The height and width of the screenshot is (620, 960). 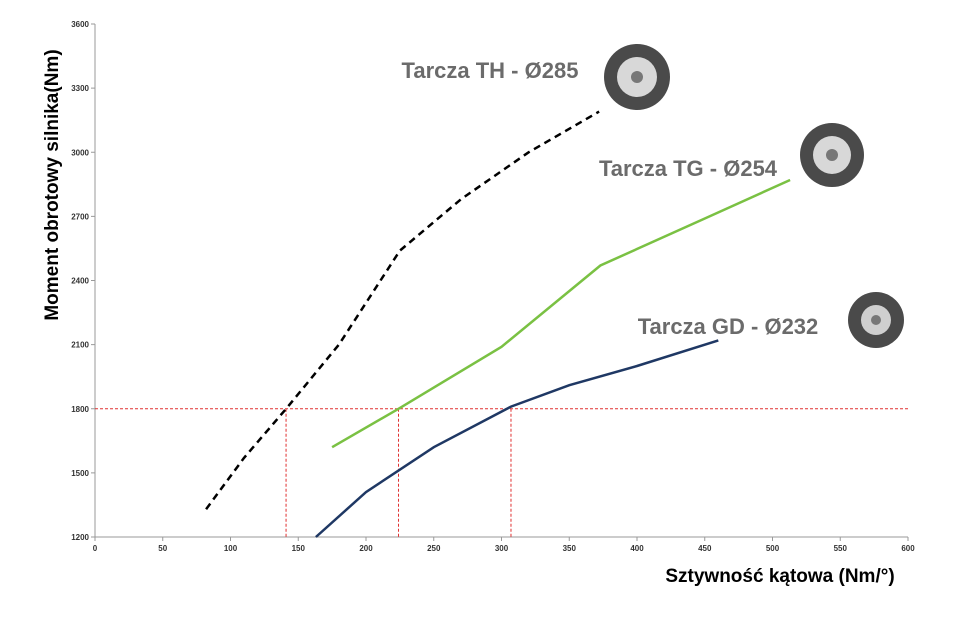 What do you see at coordinates (728, 326) in the screenshot?
I see `series-label: Tarcza GD - Ø232` at bounding box center [728, 326].